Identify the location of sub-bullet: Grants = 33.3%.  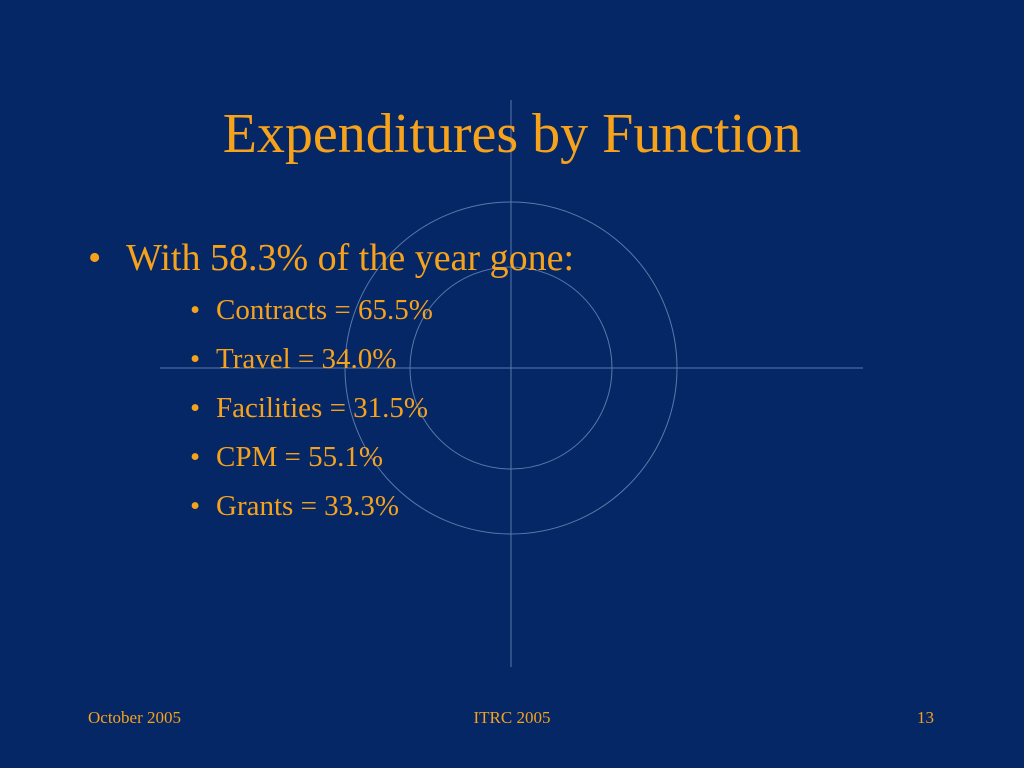
(294, 506).